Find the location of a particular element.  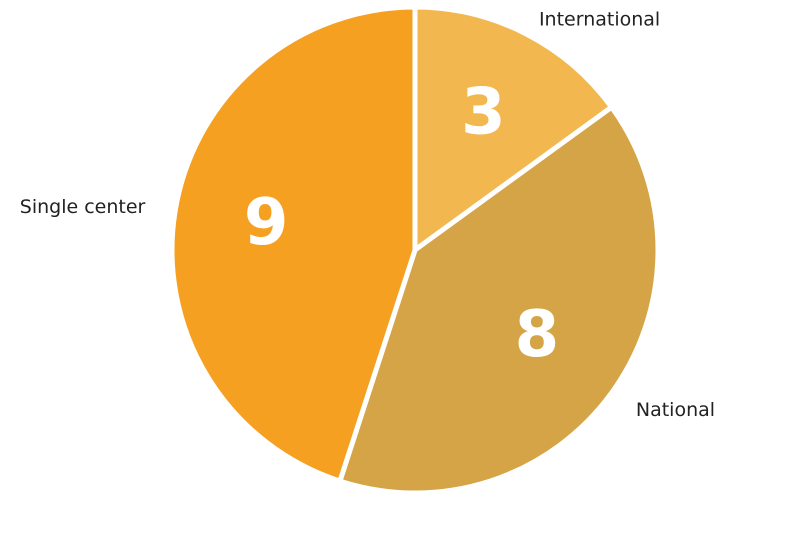

data-label: 3 is located at coordinates (483, 112).